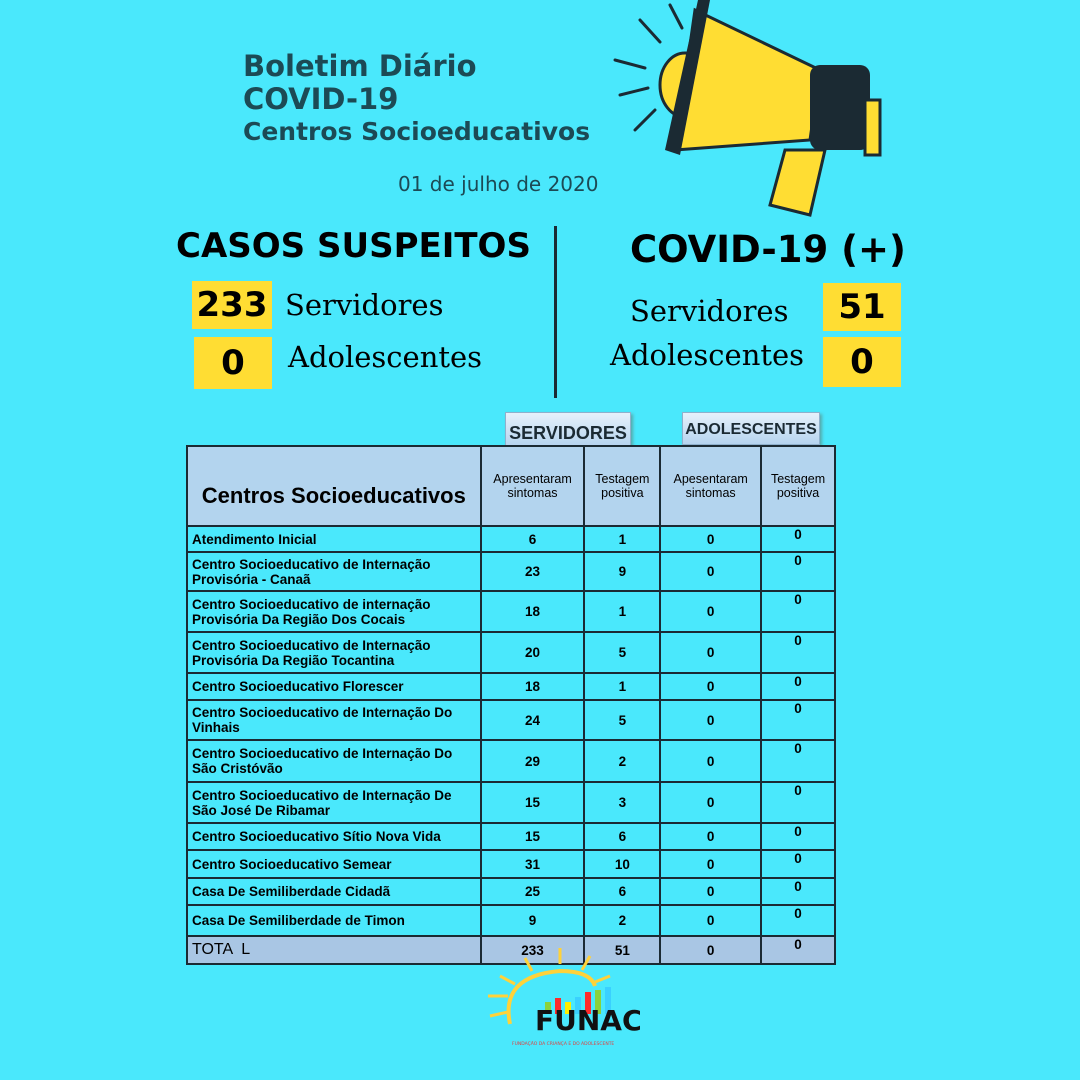  Describe the element at coordinates (532, 761) in the screenshot. I see `cell-serv-sintomas: 29` at that location.